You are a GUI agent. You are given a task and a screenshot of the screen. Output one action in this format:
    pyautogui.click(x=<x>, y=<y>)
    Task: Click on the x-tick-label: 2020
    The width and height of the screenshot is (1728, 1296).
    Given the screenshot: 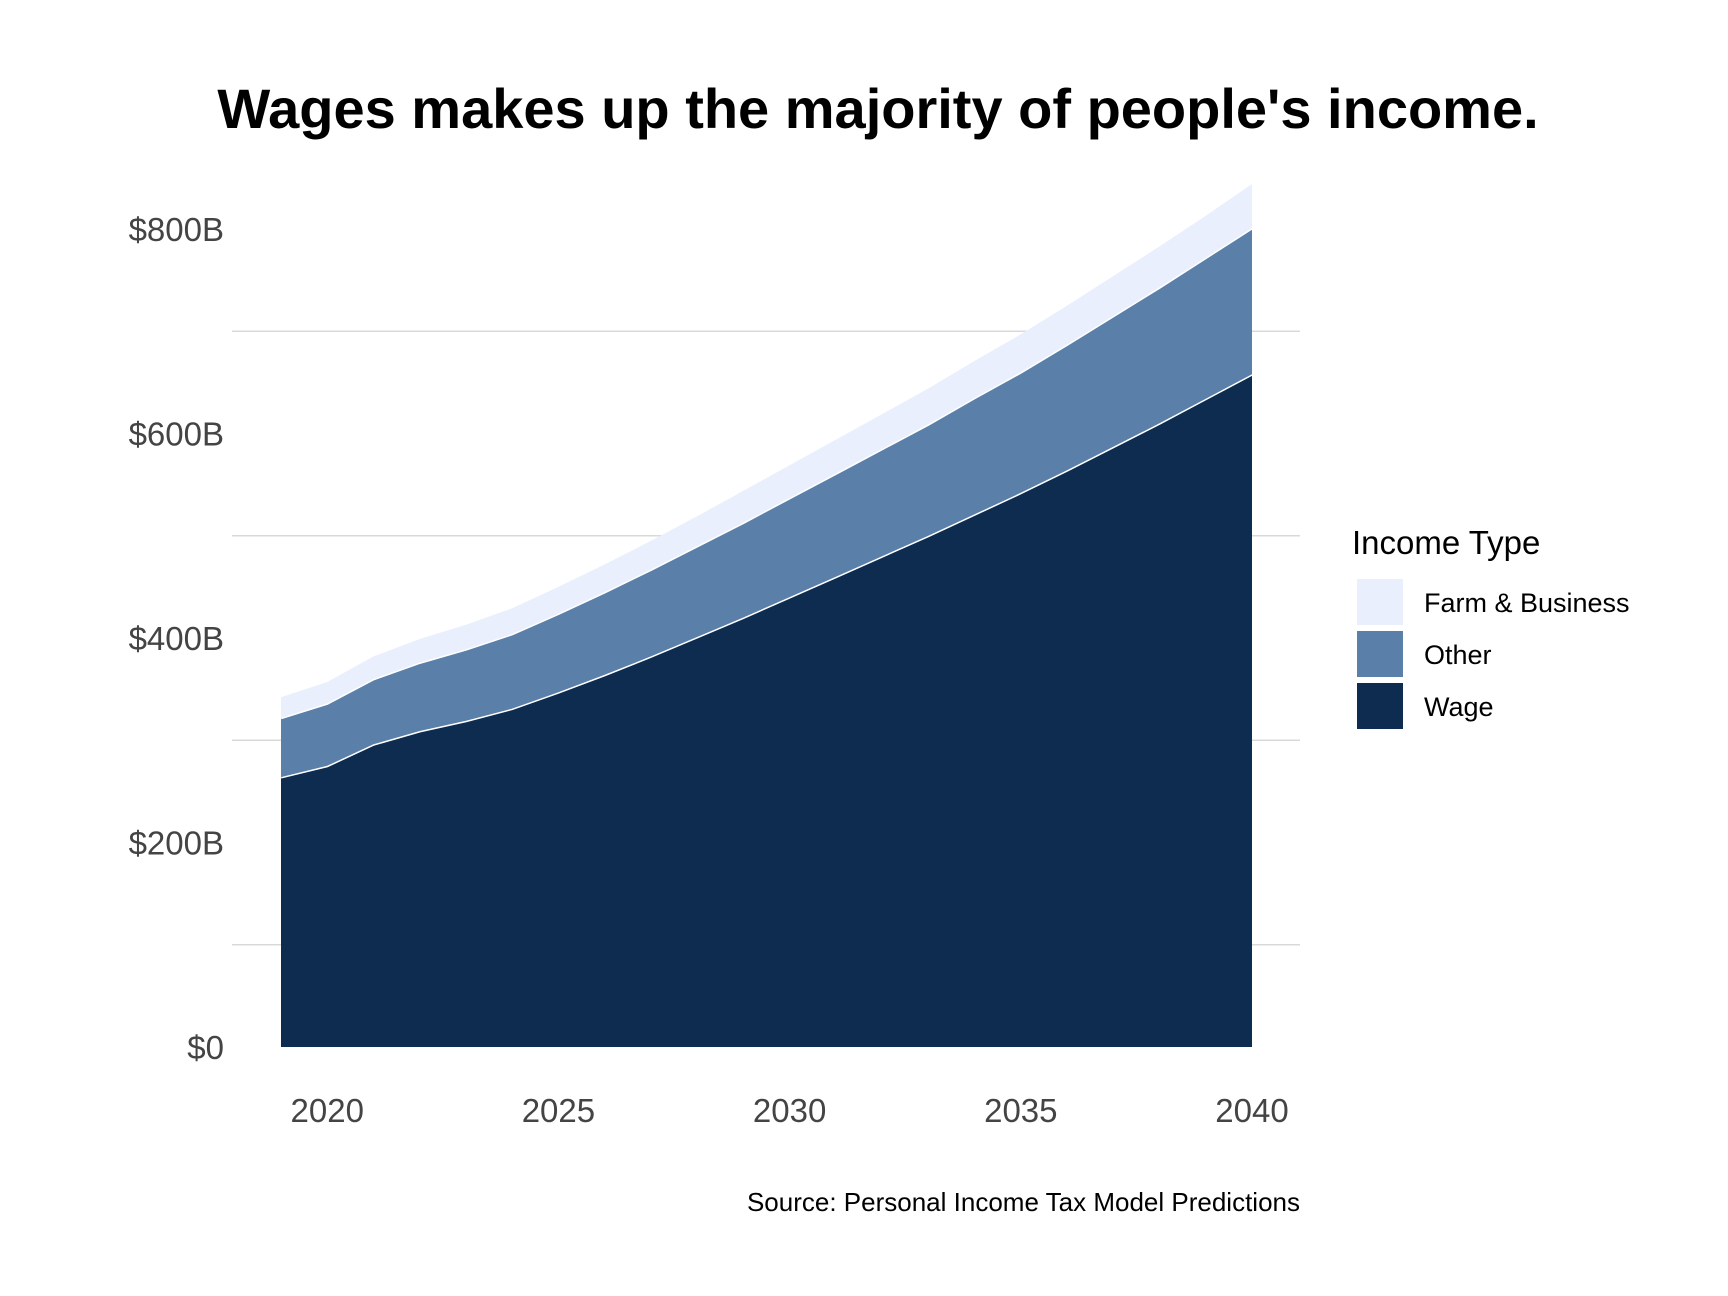 What is the action you would take?
    pyautogui.click(x=327, y=1110)
    